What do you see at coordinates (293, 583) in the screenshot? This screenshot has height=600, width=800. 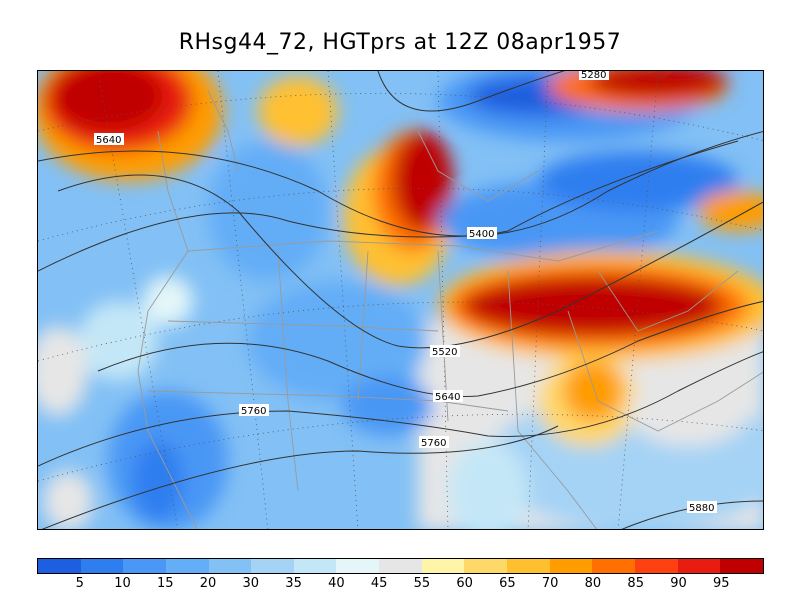 I see `color-scale-label: 35` at bounding box center [293, 583].